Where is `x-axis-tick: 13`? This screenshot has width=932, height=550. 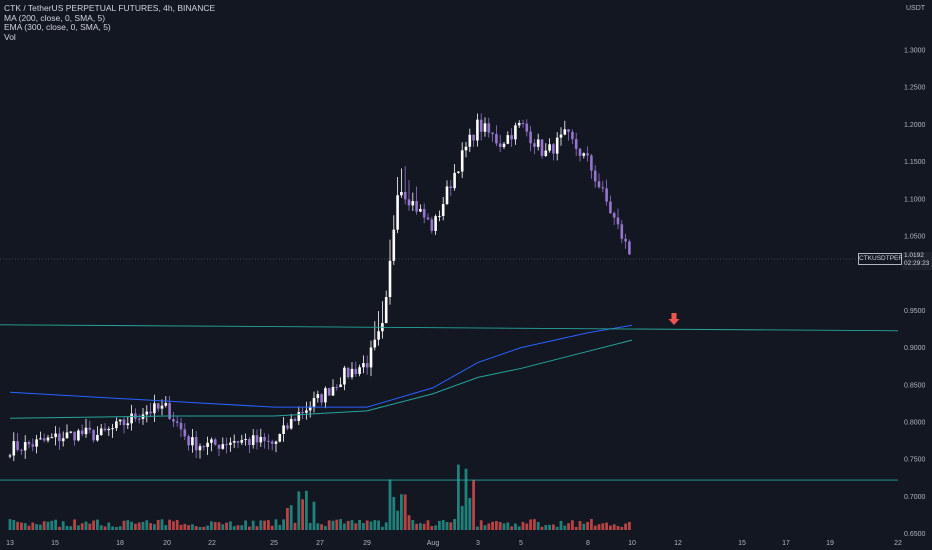 x-axis-tick: 13 is located at coordinates (10, 543).